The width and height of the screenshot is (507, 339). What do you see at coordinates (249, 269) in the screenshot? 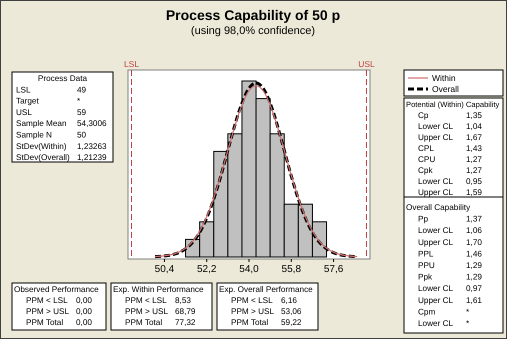
I see `x-tick-label: 54,0` at bounding box center [249, 269].